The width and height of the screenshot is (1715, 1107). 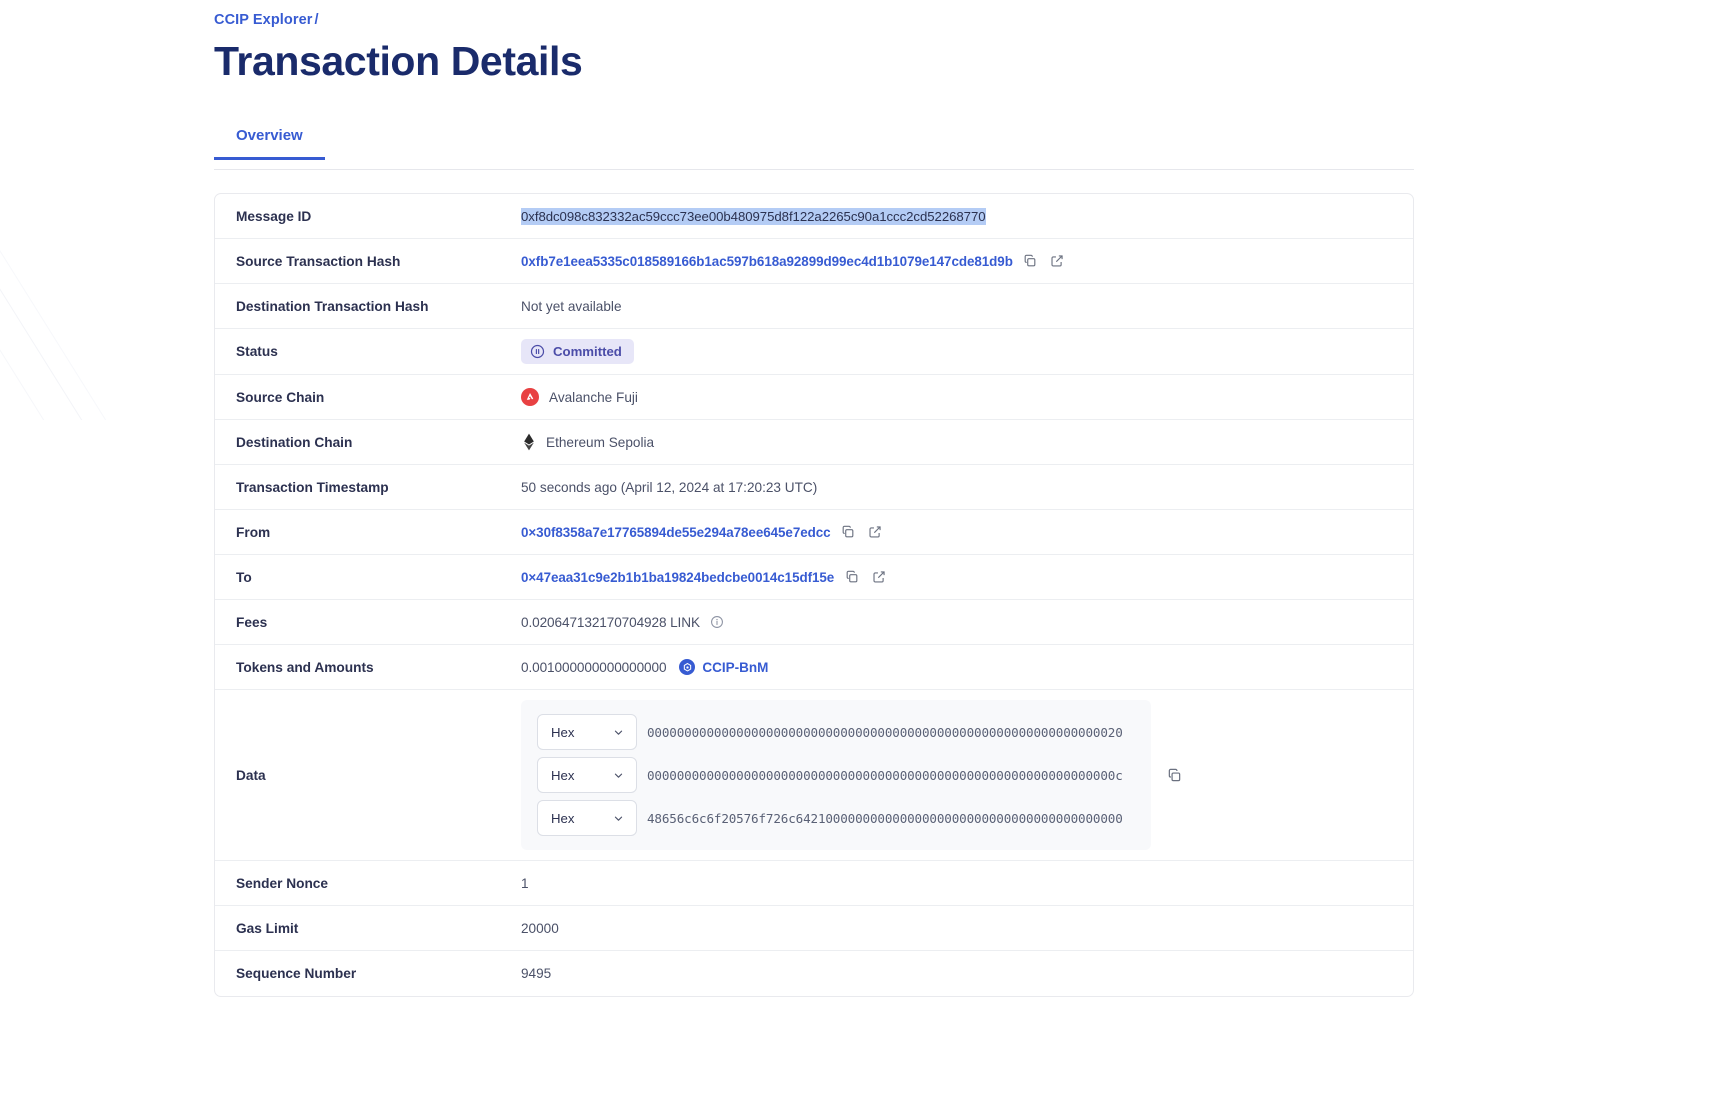 I want to click on row-label: Sequence Number, so click(x=296, y=973).